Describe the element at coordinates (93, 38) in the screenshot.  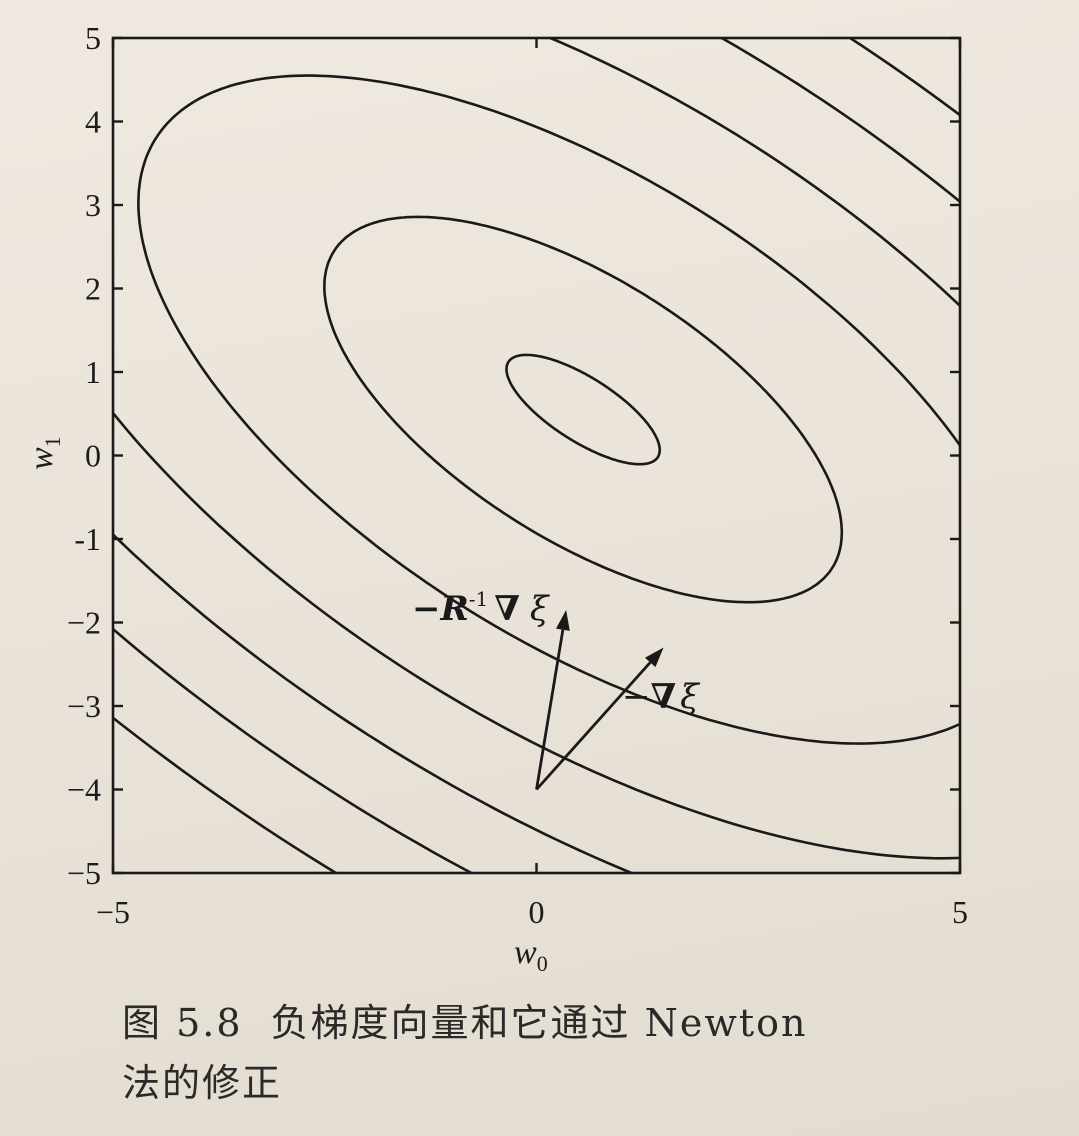
I see `y-tick-label: 5` at that location.